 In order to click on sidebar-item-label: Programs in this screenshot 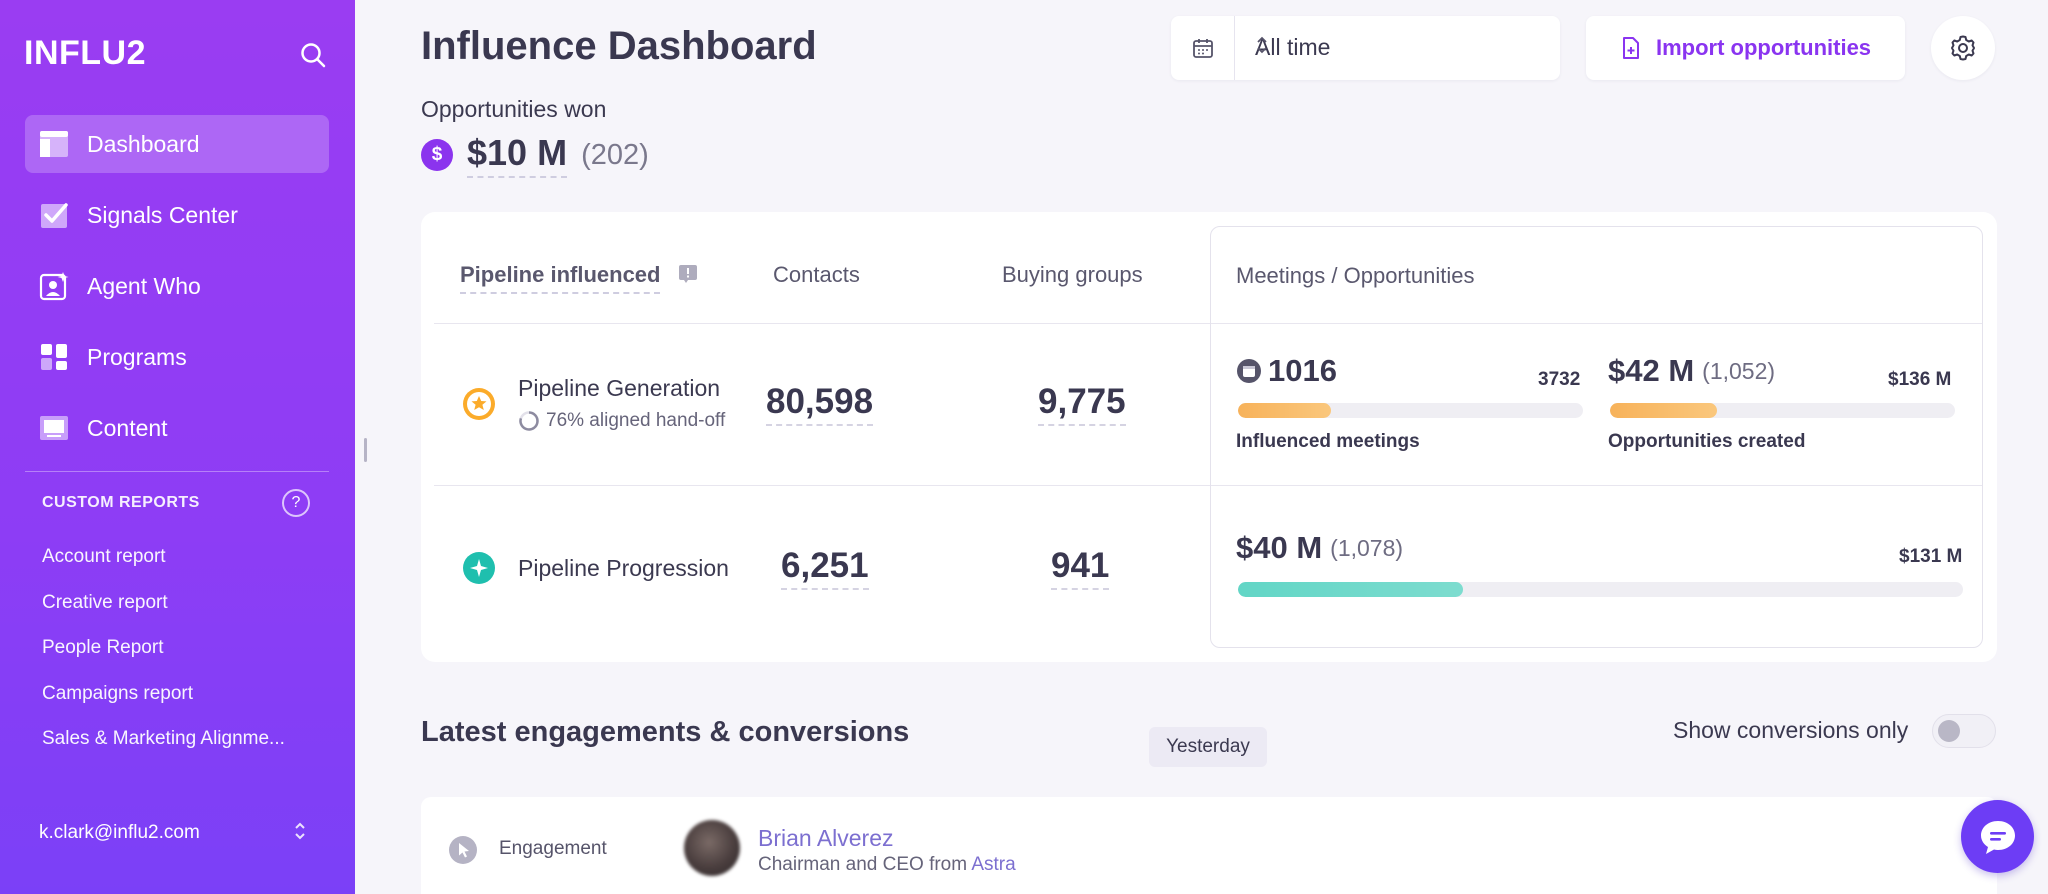, I will do `click(137, 356)`.